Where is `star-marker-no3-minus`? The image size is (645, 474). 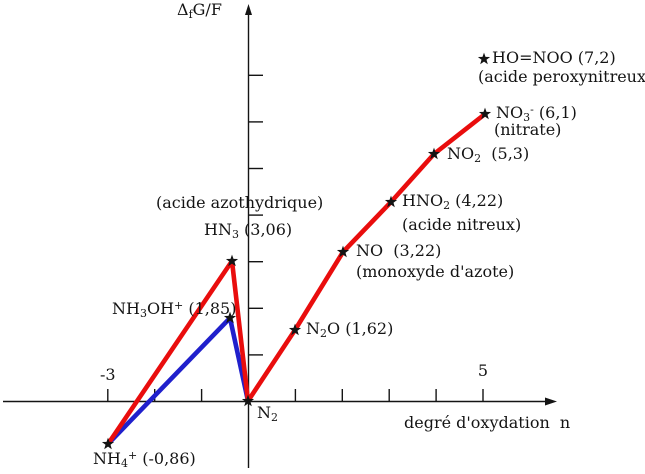 star-marker-no3-minus is located at coordinates (485, 113).